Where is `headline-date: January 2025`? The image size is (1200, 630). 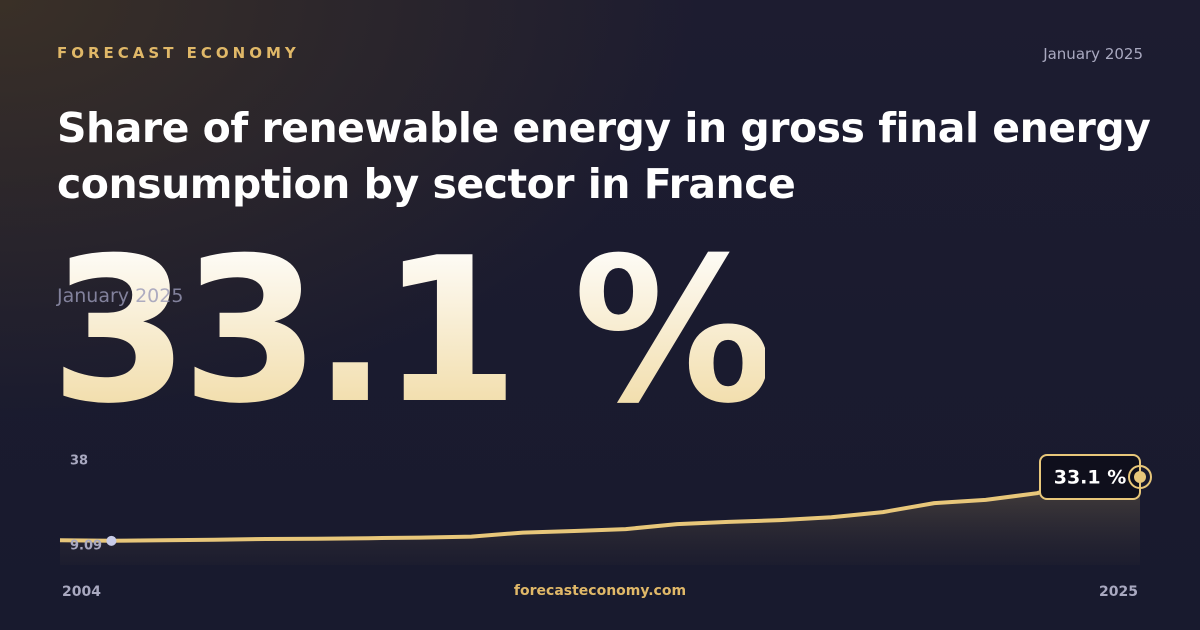 headline-date: January 2025 is located at coordinates (120, 296).